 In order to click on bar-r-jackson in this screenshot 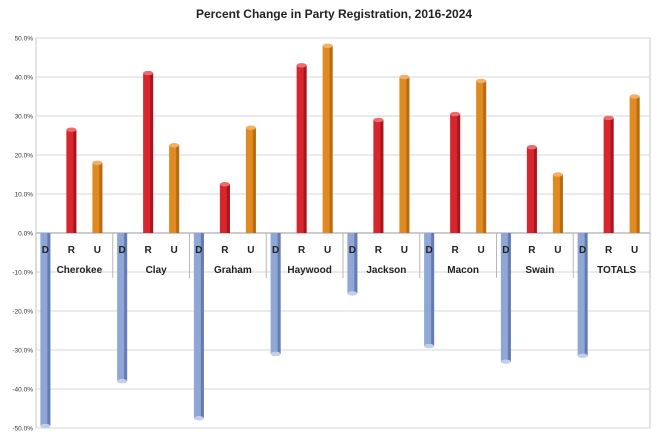, I will do `click(378, 175)`.